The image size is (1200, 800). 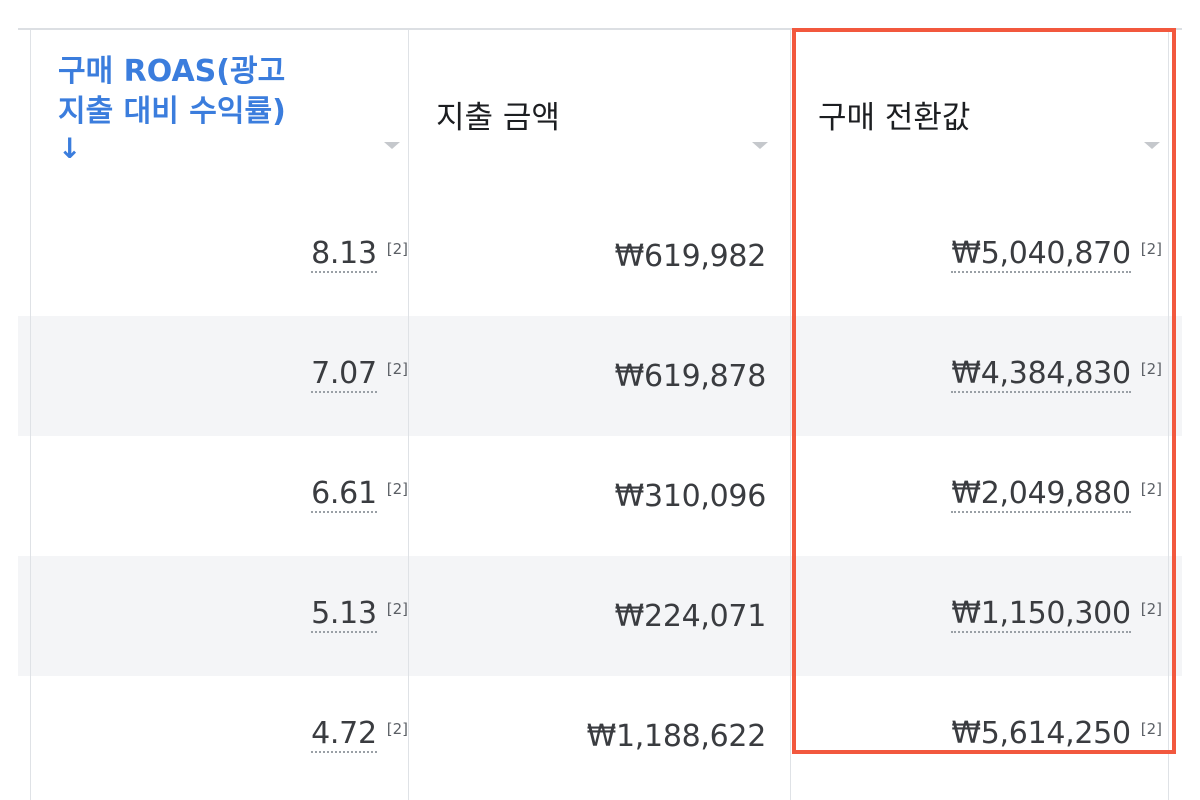 What do you see at coordinates (220, 496) in the screenshot?
I see `roas-cell: 6.61 [2]` at bounding box center [220, 496].